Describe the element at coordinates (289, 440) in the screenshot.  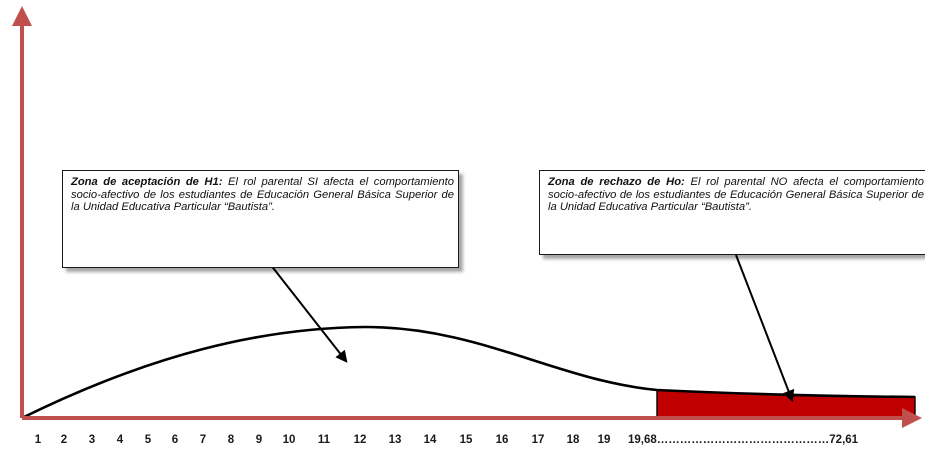
I see `x-tick-label: 10` at that location.